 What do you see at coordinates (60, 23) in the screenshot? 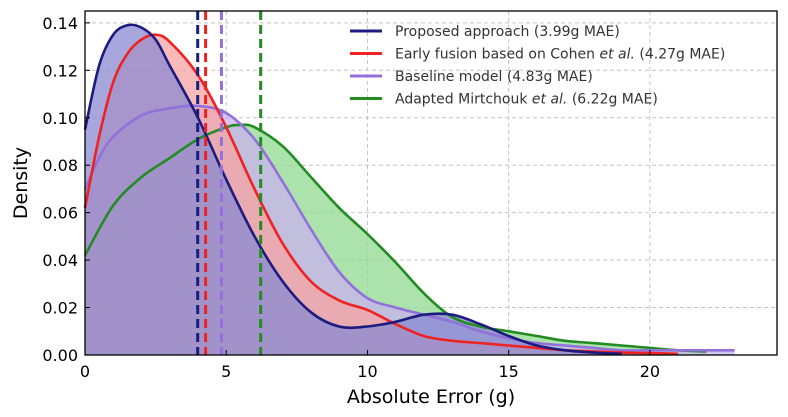
I see `y-tick-label: 0.14` at bounding box center [60, 23].